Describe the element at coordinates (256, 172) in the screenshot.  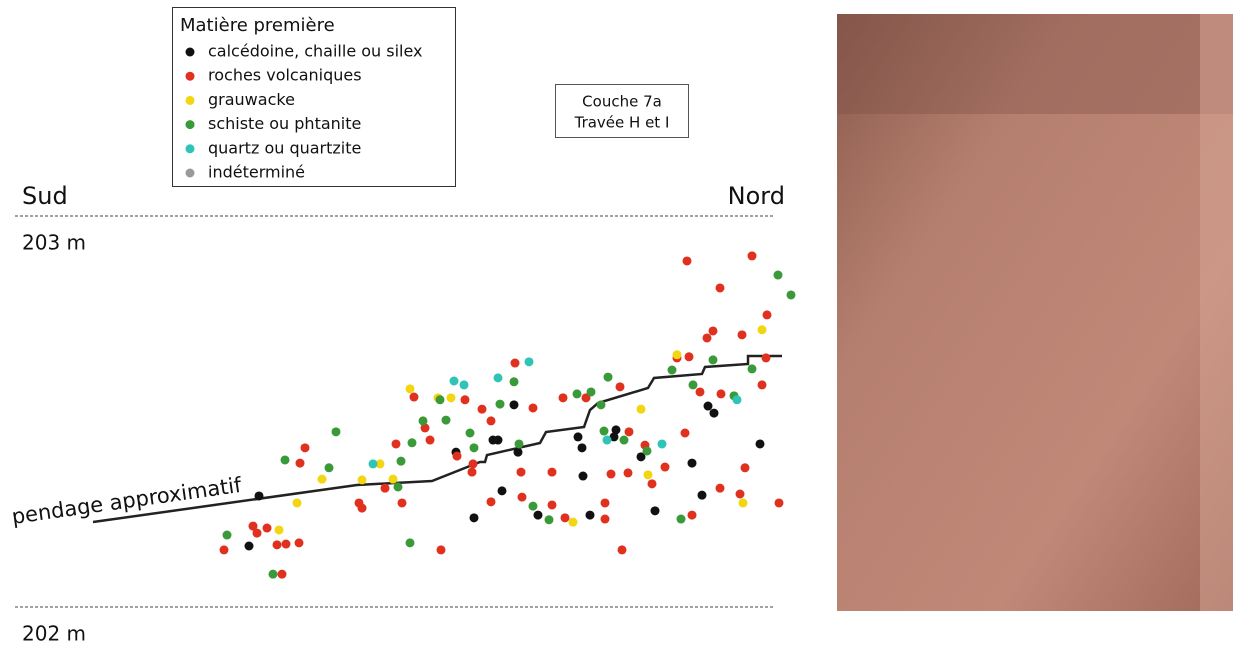
I see `legend-label: indéterminé` at that location.